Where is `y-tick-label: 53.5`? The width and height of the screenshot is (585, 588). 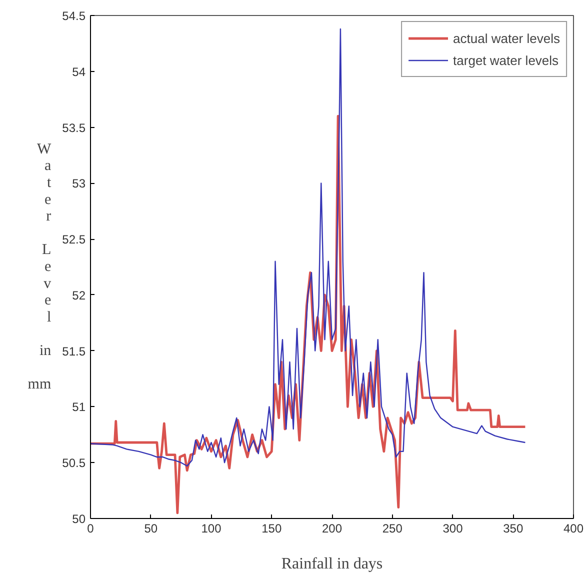
y-tick-label: 53.5 is located at coordinates (74, 127).